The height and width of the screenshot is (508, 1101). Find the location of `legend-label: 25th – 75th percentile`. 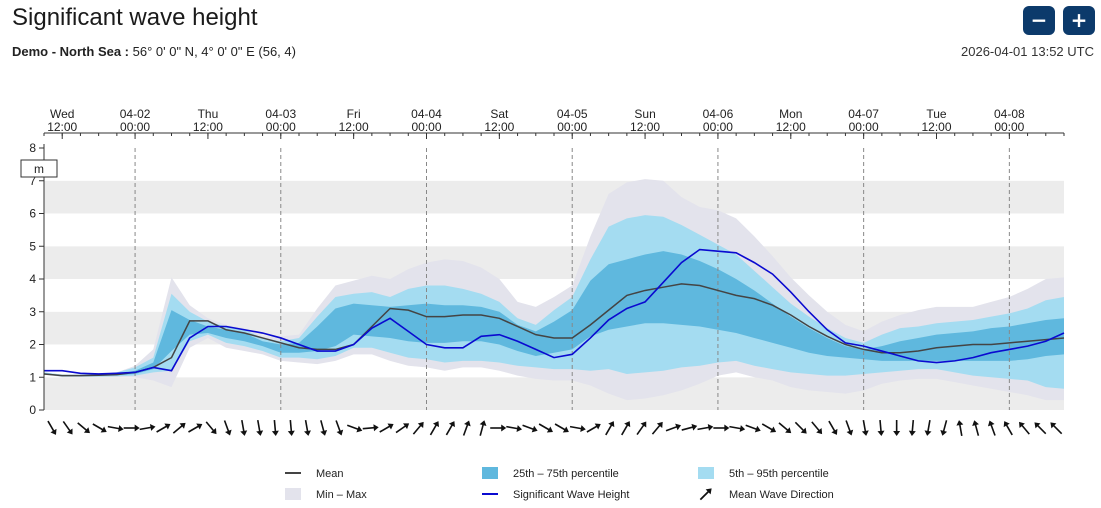

legend-label: 25th – 75th percentile is located at coordinates (566, 474).